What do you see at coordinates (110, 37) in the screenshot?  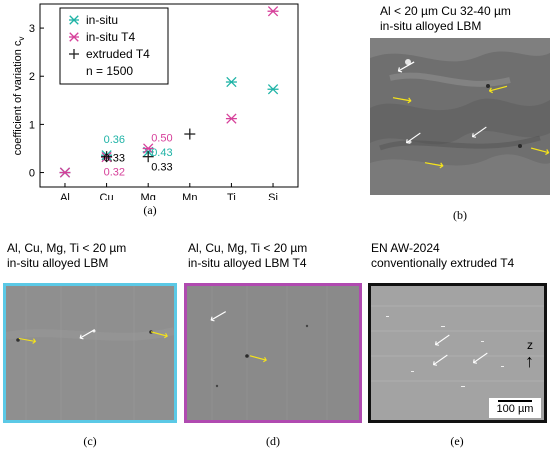 I see `legend-label: in-situ T4` at bounding box center [110, 37].